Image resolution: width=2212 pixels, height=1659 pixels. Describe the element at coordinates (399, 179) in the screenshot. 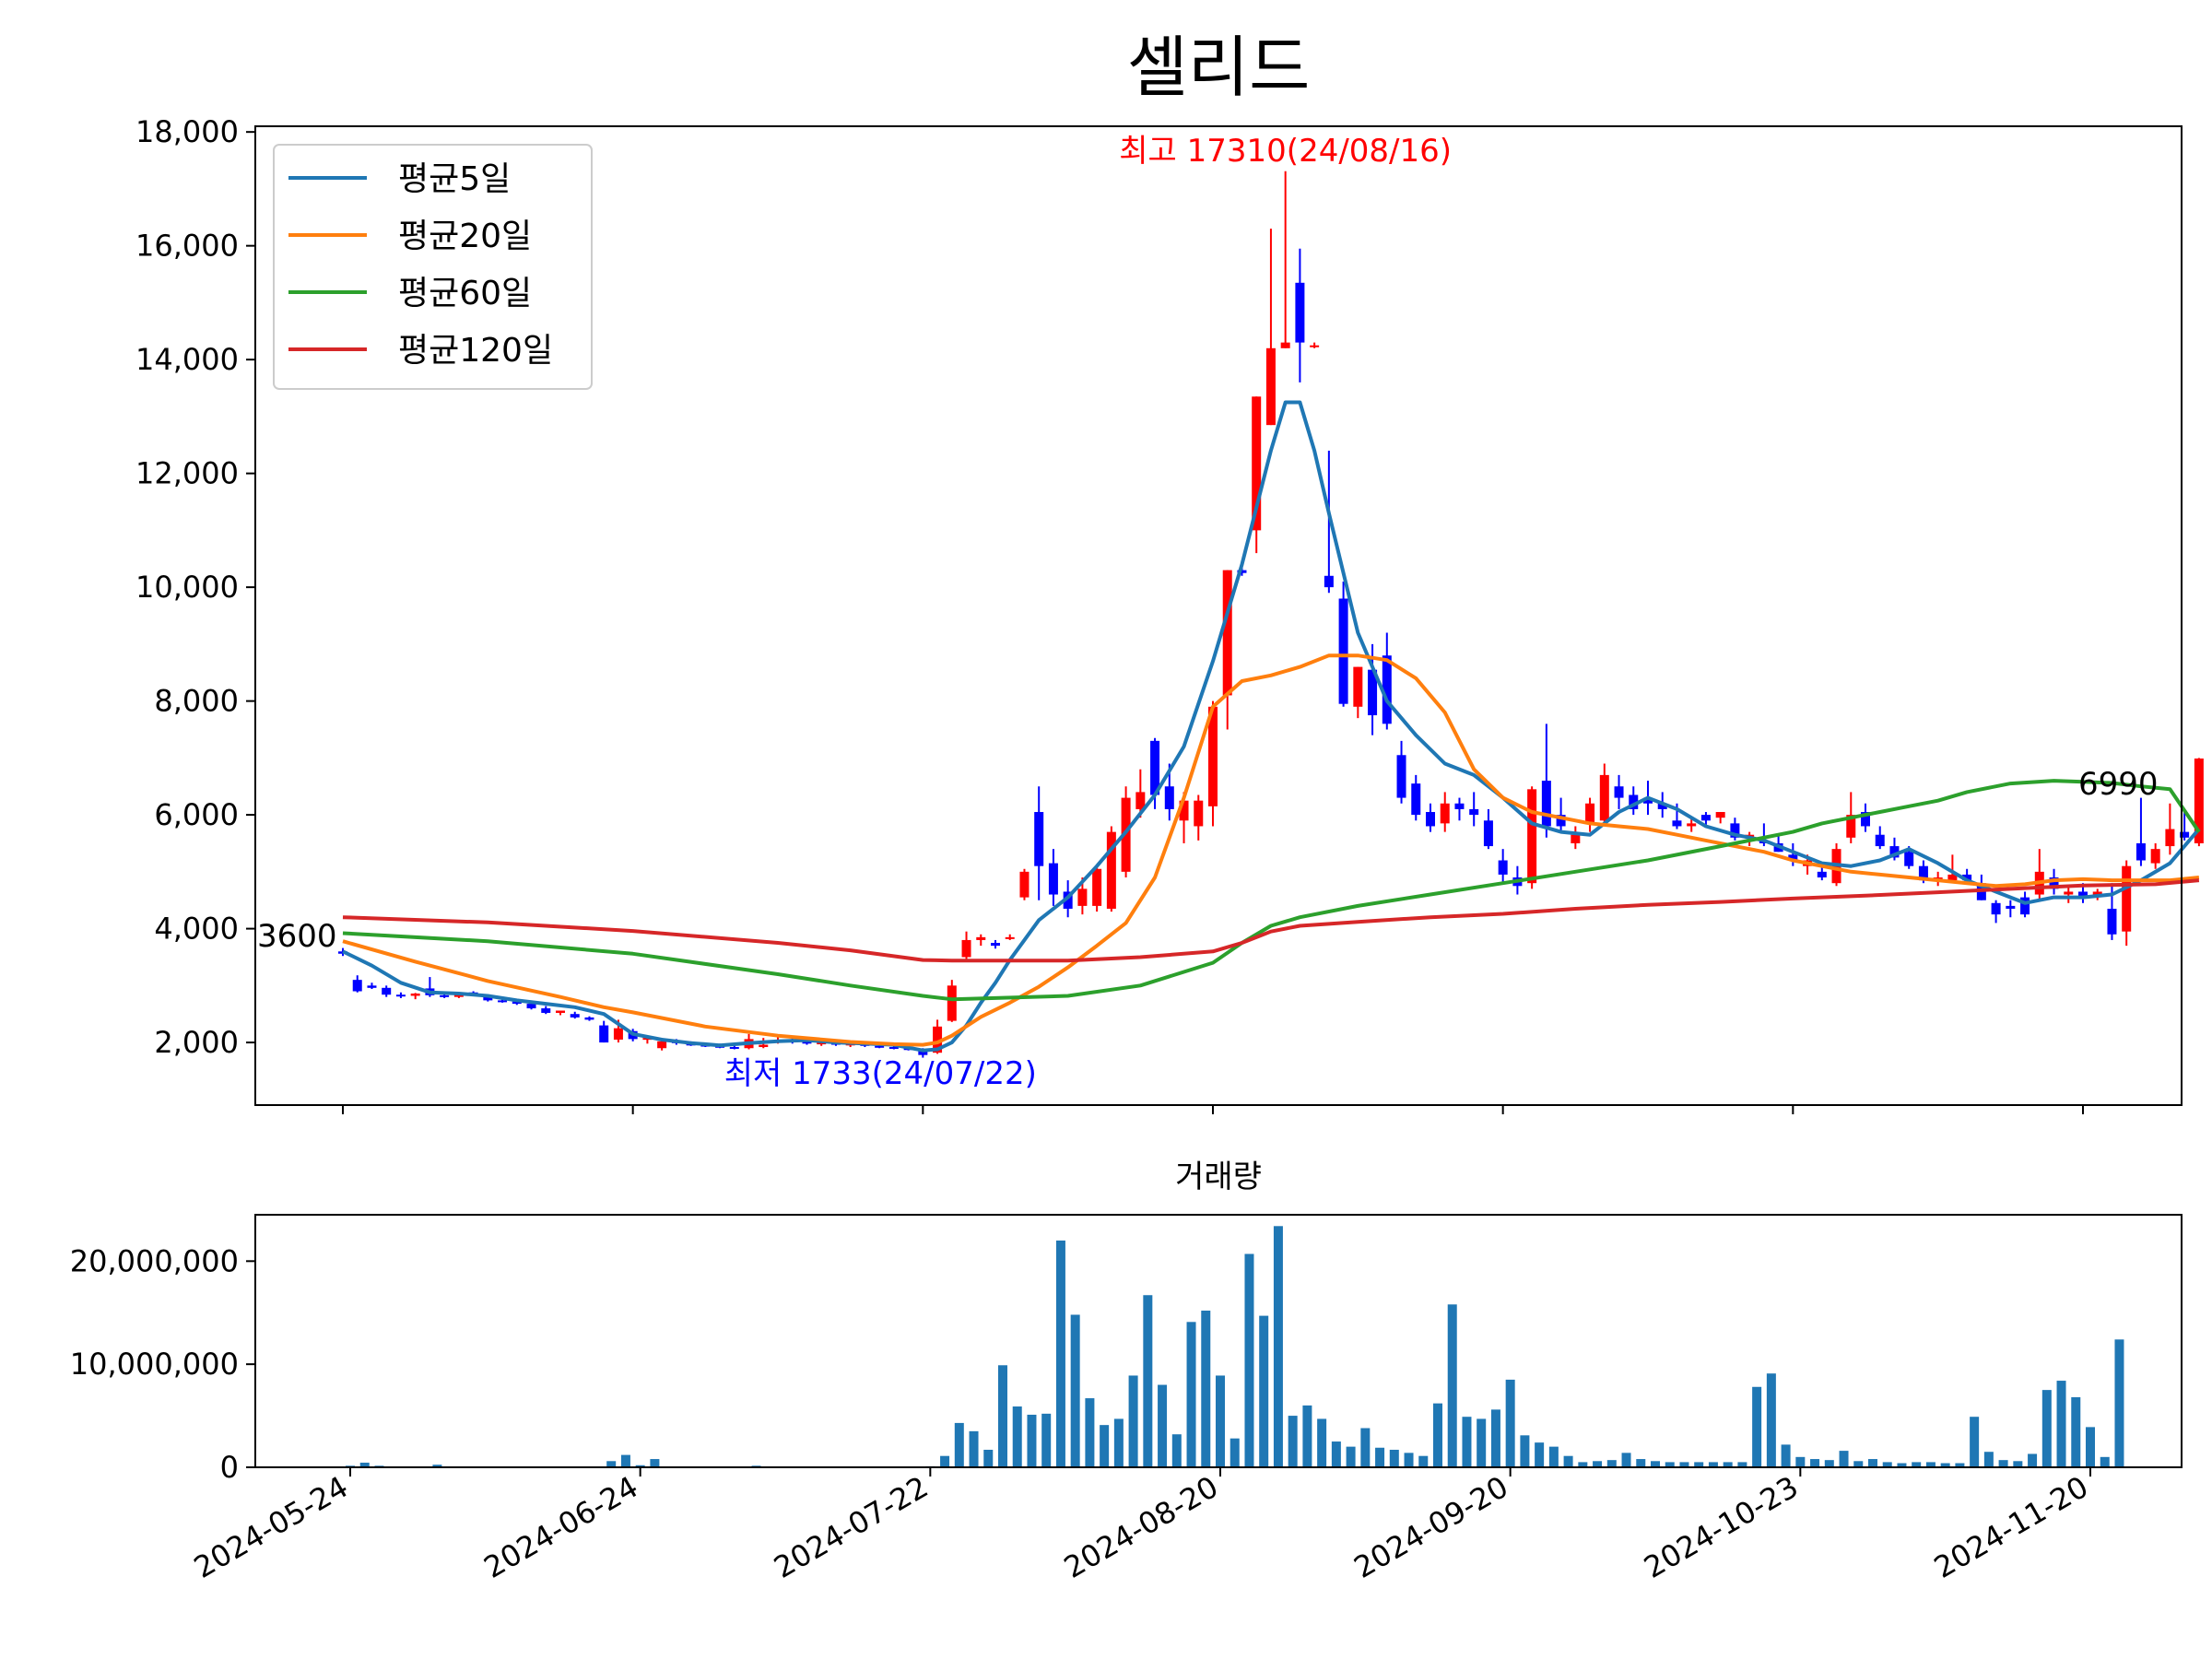

I see `legend-item: 평균5일` at that location.